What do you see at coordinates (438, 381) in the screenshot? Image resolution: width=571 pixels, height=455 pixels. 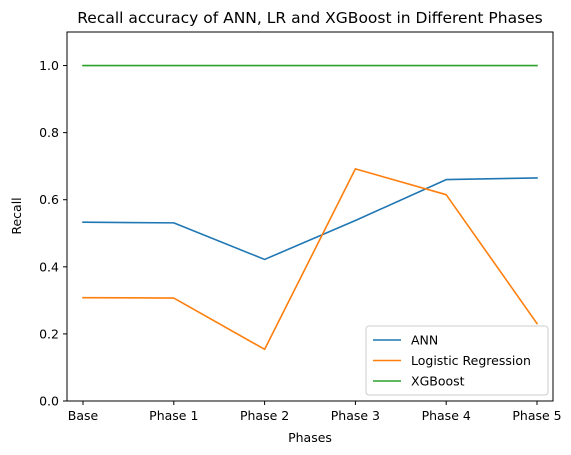 I see `legend-label-xgboost: XGBoost` at bounding box center [438, 381].